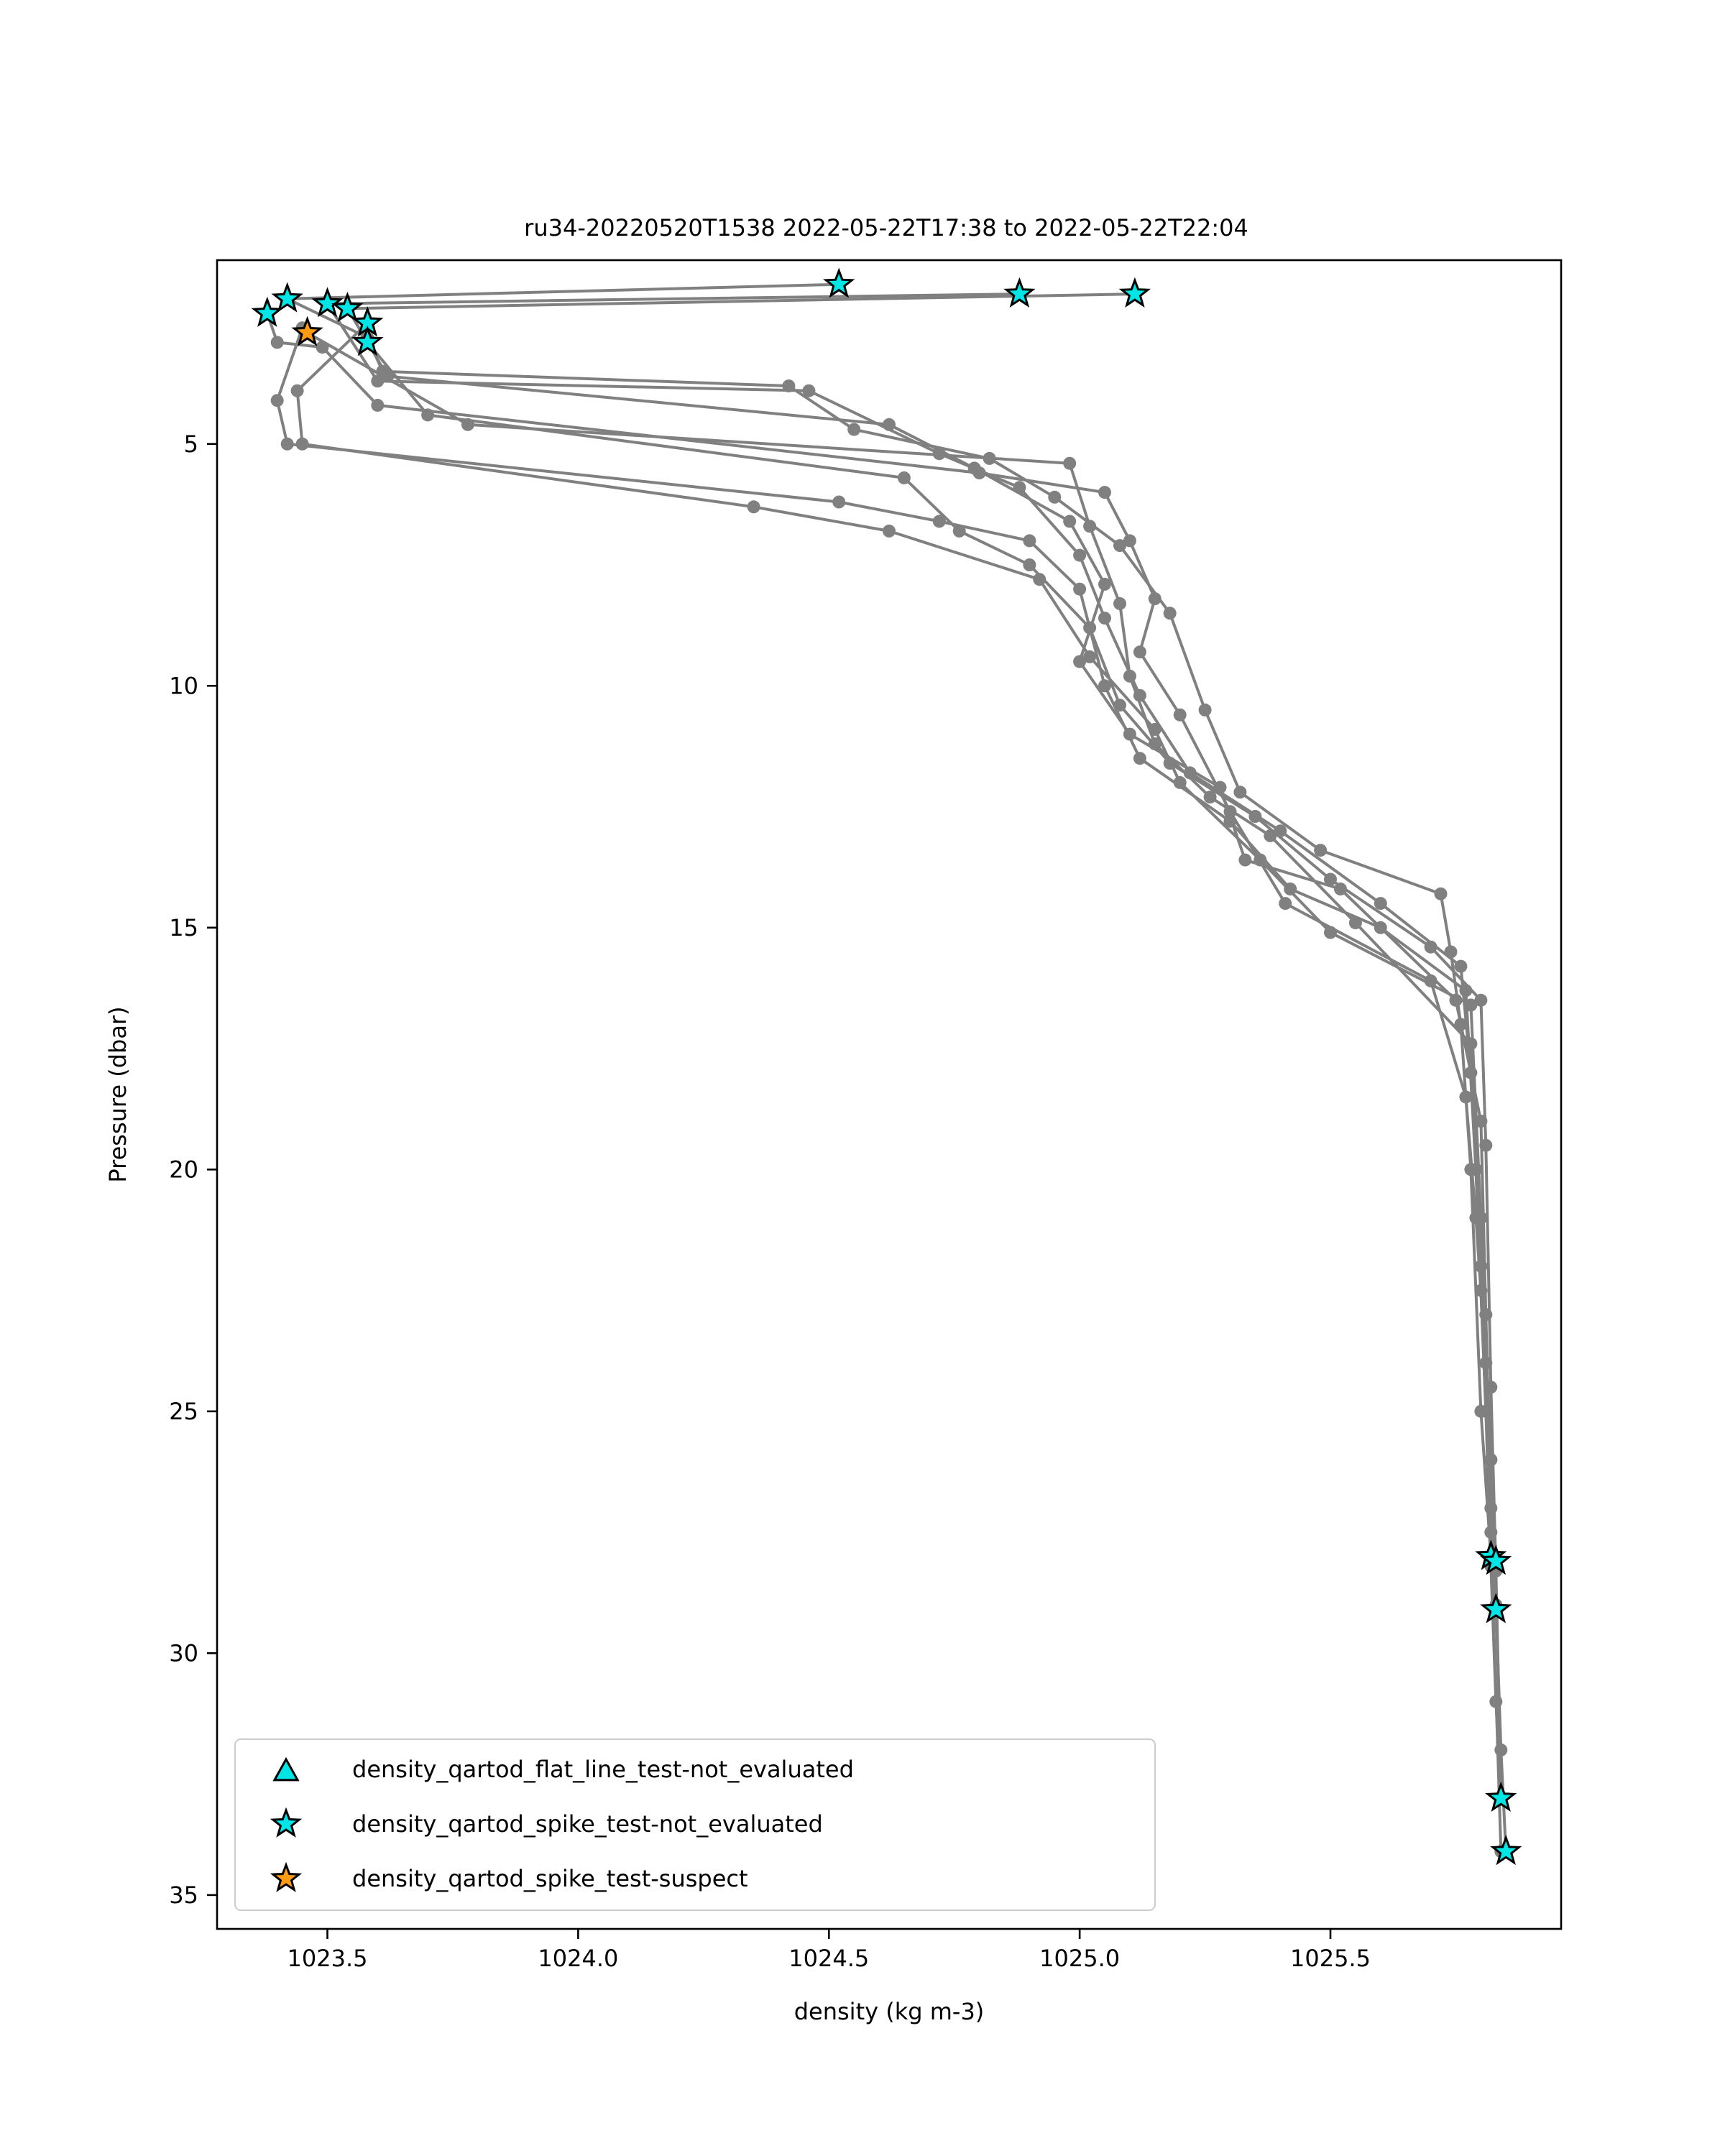 The width and height of the screenshot is (1725, 2156). What do you see at coordinates (286, 1769) in the screenshot?
I see `legend-triangle-marker` at bounding box center [286, 1769].